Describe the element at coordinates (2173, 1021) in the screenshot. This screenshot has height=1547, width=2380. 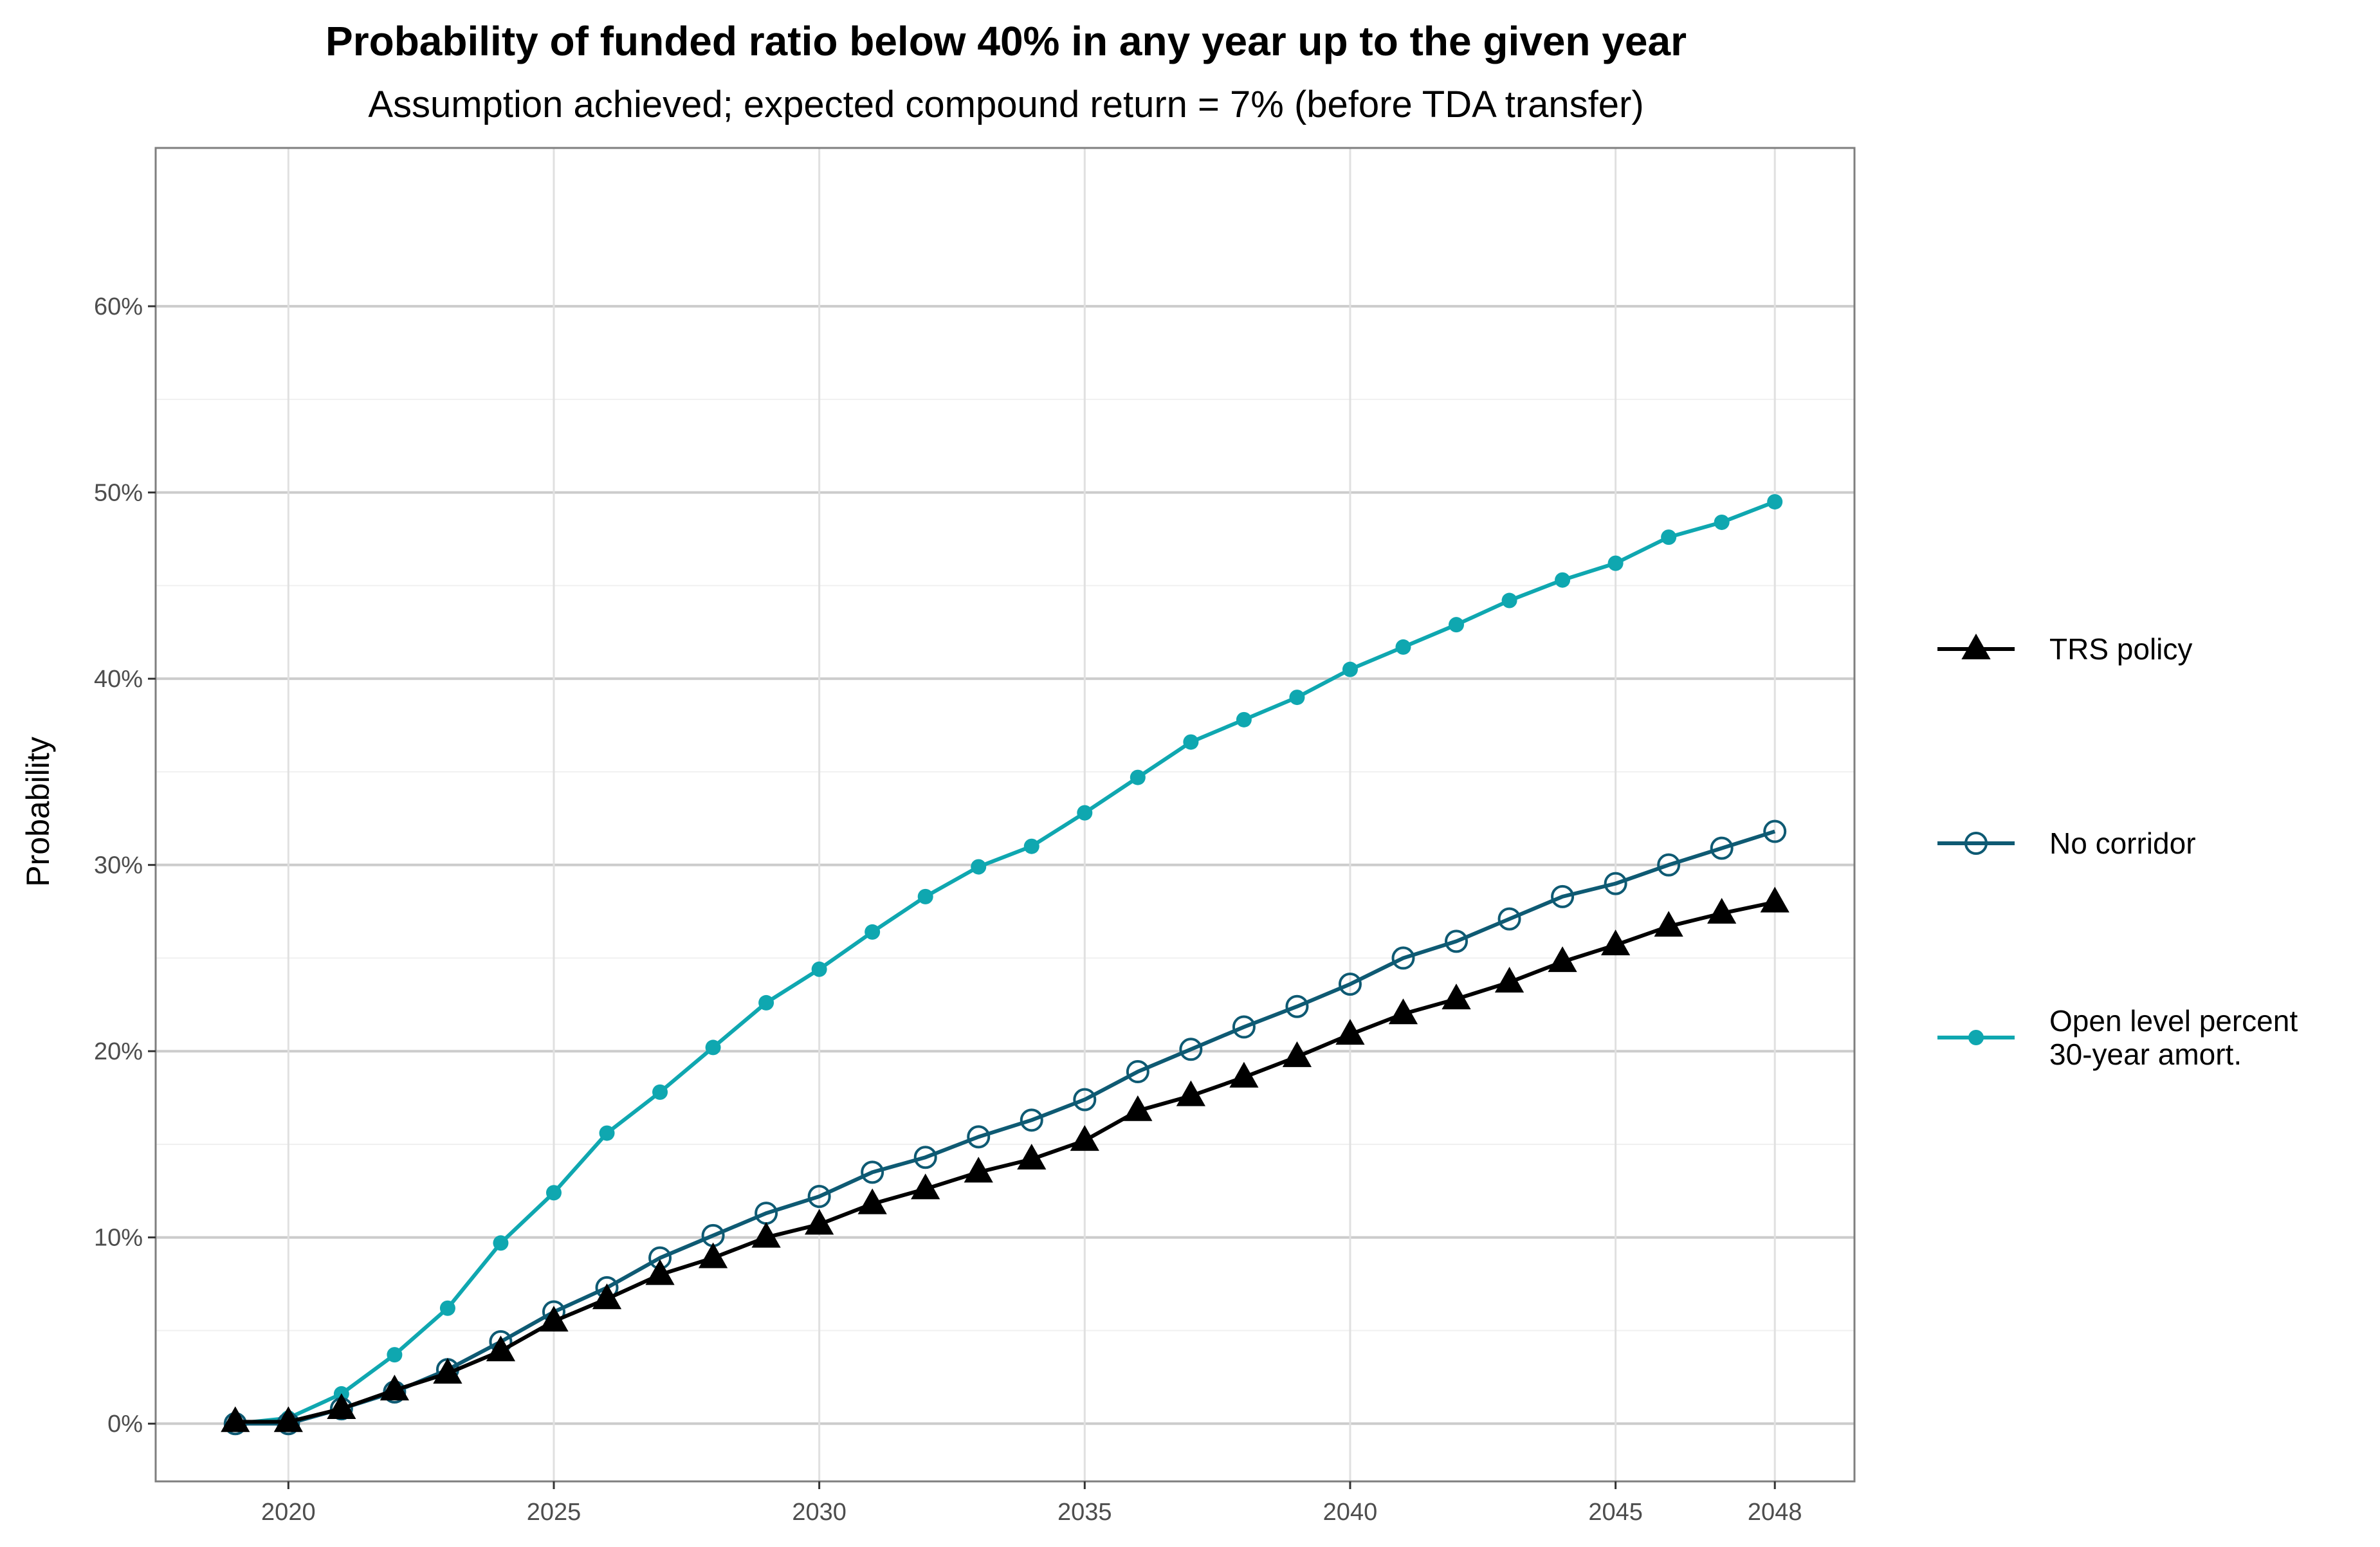
I see `legend-label-line: Open level percent` at that location.